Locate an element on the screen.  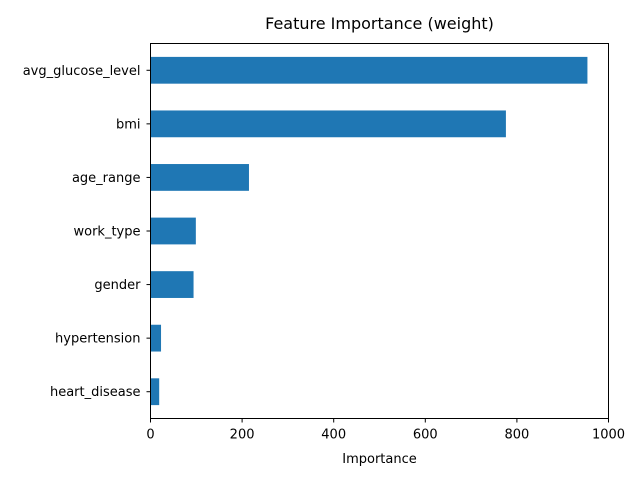
bar-hypertension is located at coordinates (156, 338).